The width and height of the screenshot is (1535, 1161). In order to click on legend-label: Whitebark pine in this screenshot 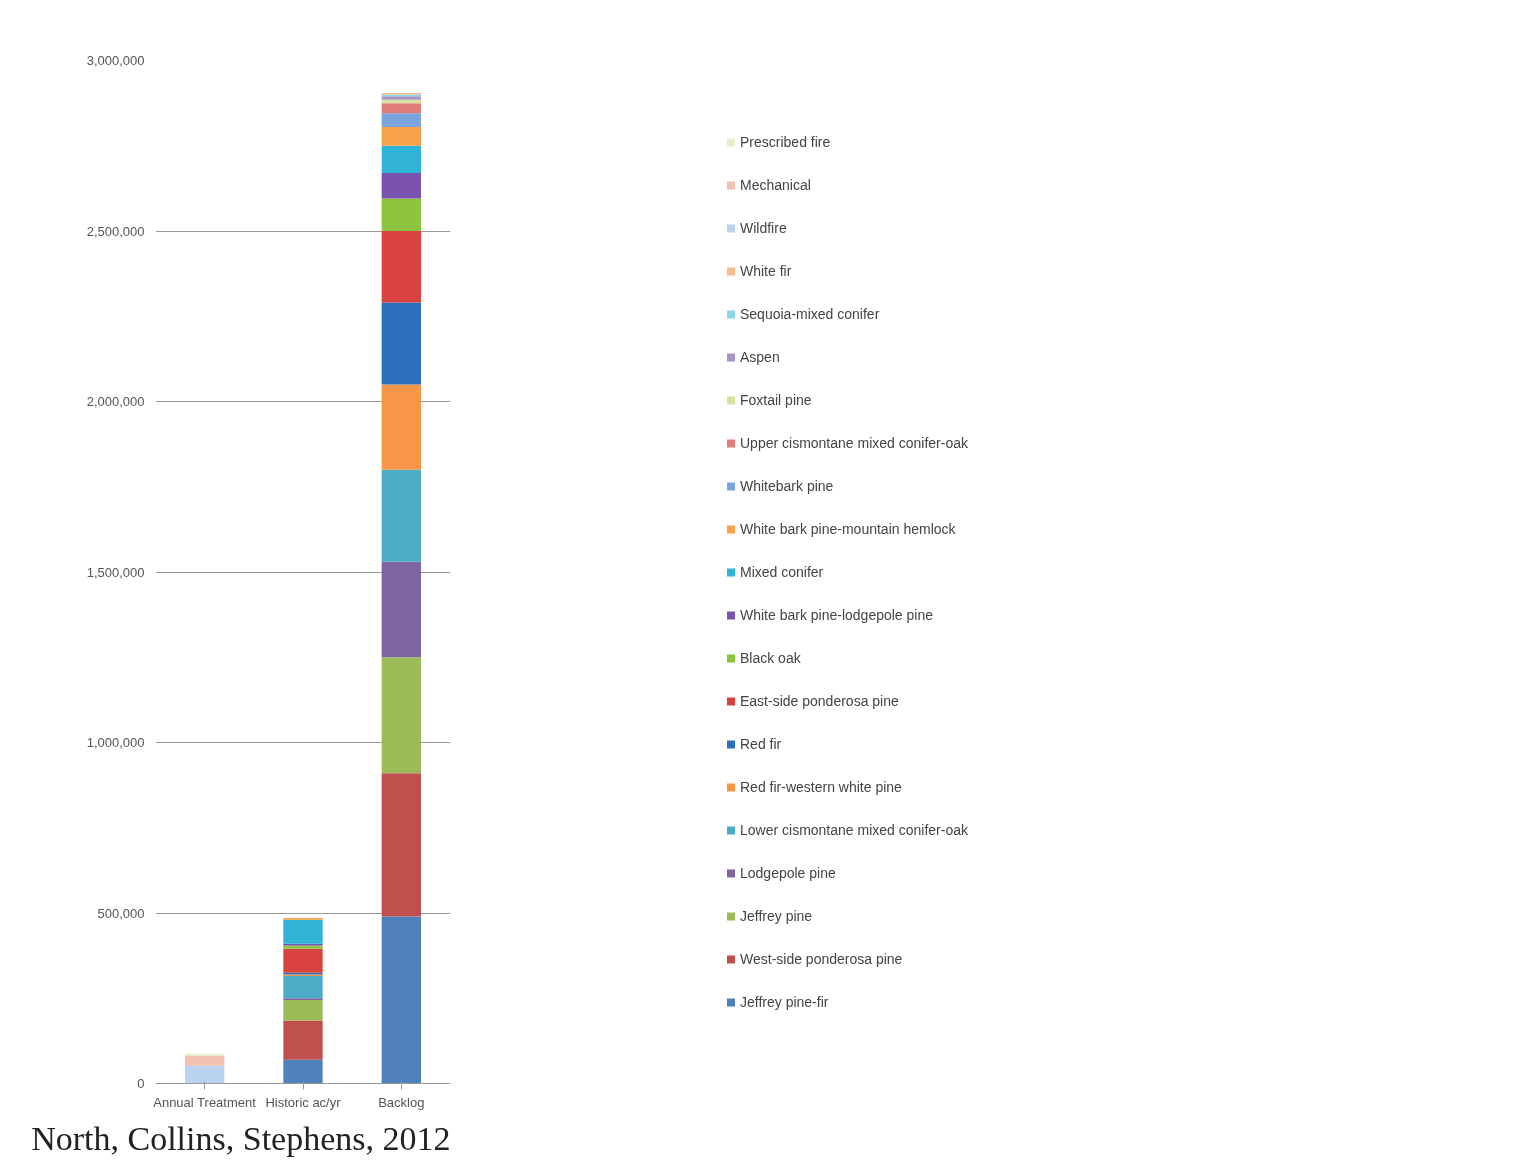, I will do `click(787, 486)`.